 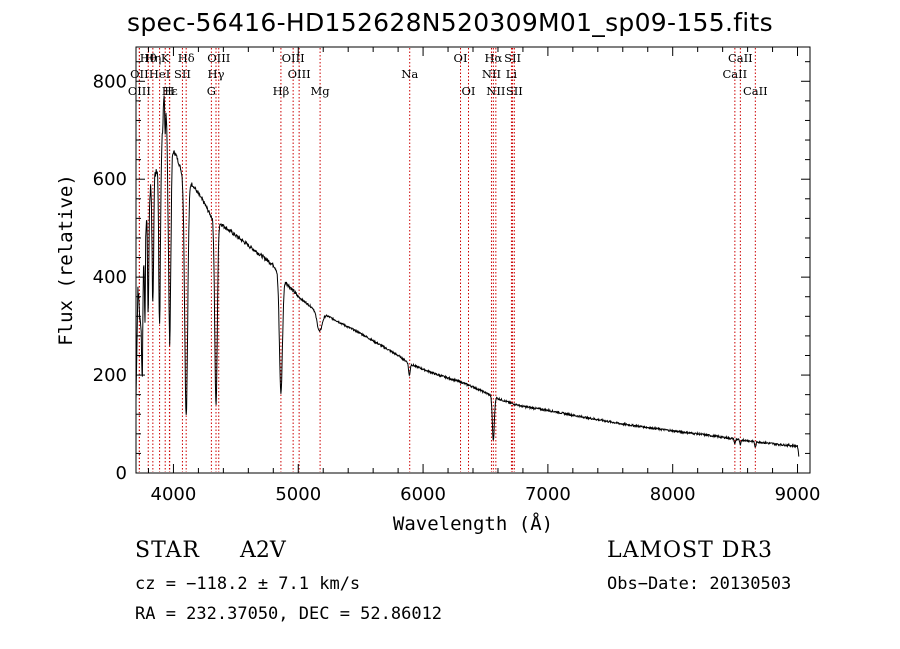 I want to click on observation-date: Obs−Date: 20130503, so click(x=699, y=584).